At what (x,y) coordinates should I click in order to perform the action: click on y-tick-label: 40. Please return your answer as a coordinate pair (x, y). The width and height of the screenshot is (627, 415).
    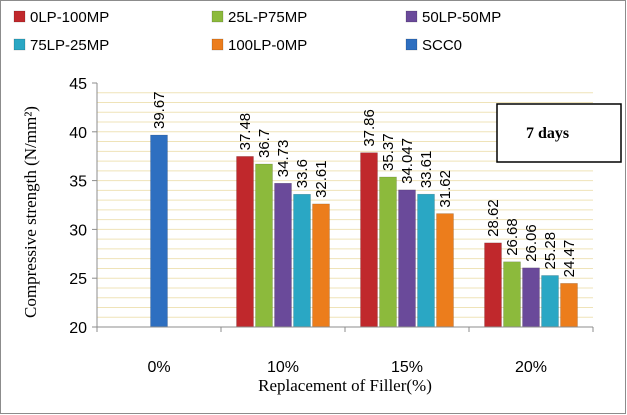
    Looking at the image, I should click on (78, 133).